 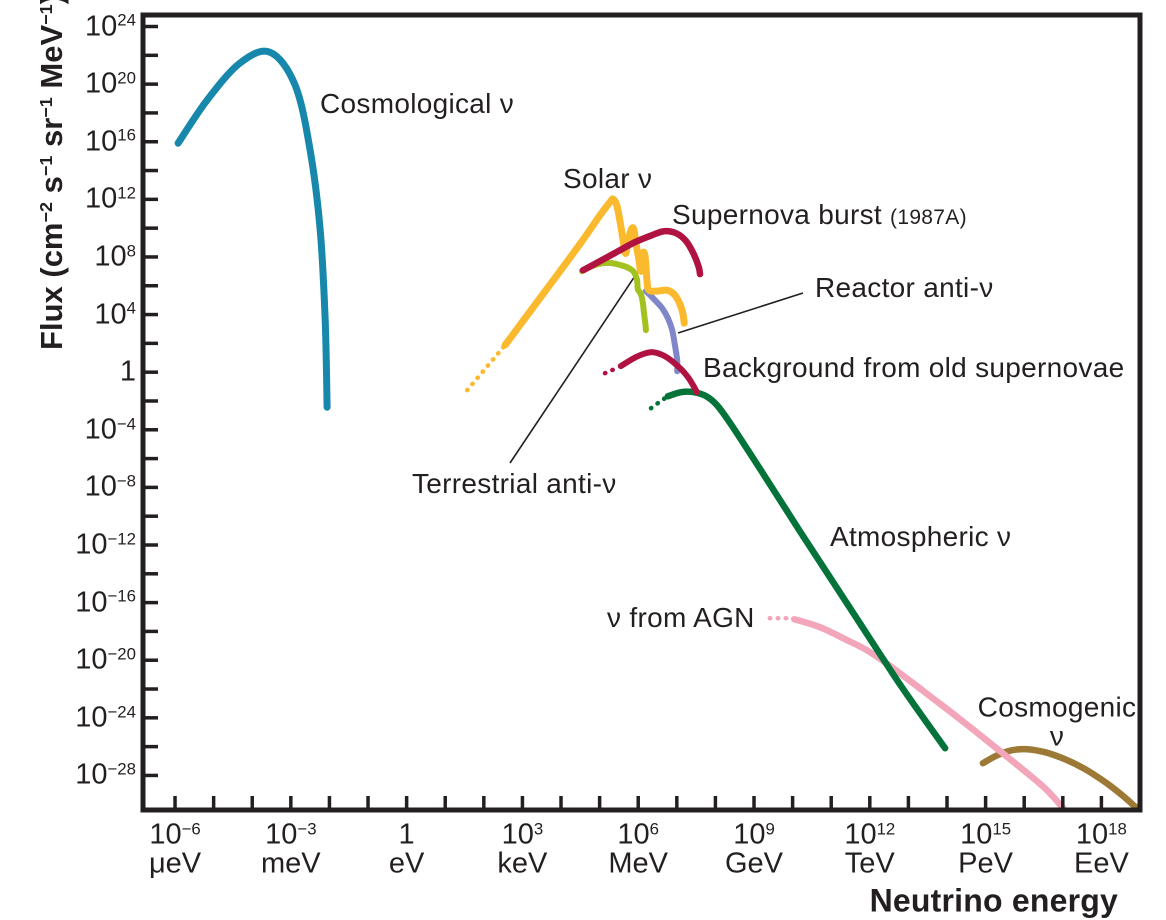 I want to click on x-tick-label: 10⁻³, so click(x=291, y=834).